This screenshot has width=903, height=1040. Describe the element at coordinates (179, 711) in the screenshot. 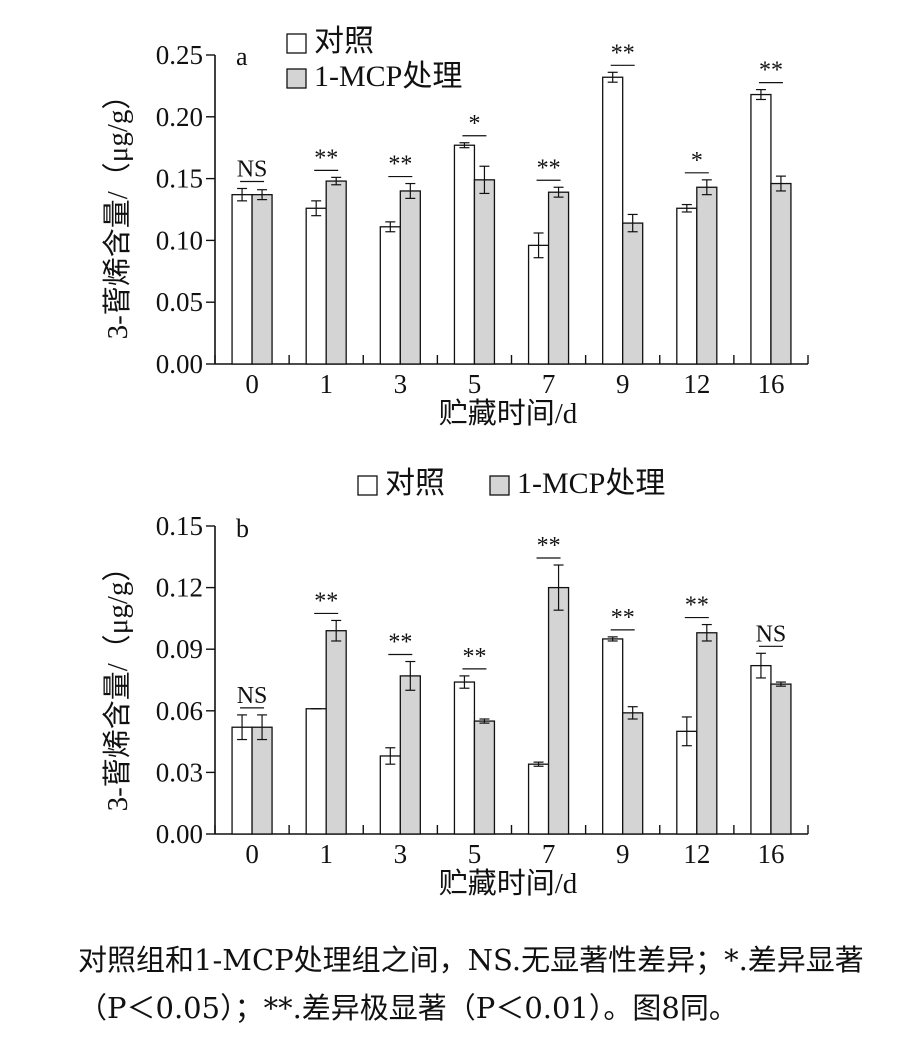

I see `y-tick-label: 0.06` at that location.